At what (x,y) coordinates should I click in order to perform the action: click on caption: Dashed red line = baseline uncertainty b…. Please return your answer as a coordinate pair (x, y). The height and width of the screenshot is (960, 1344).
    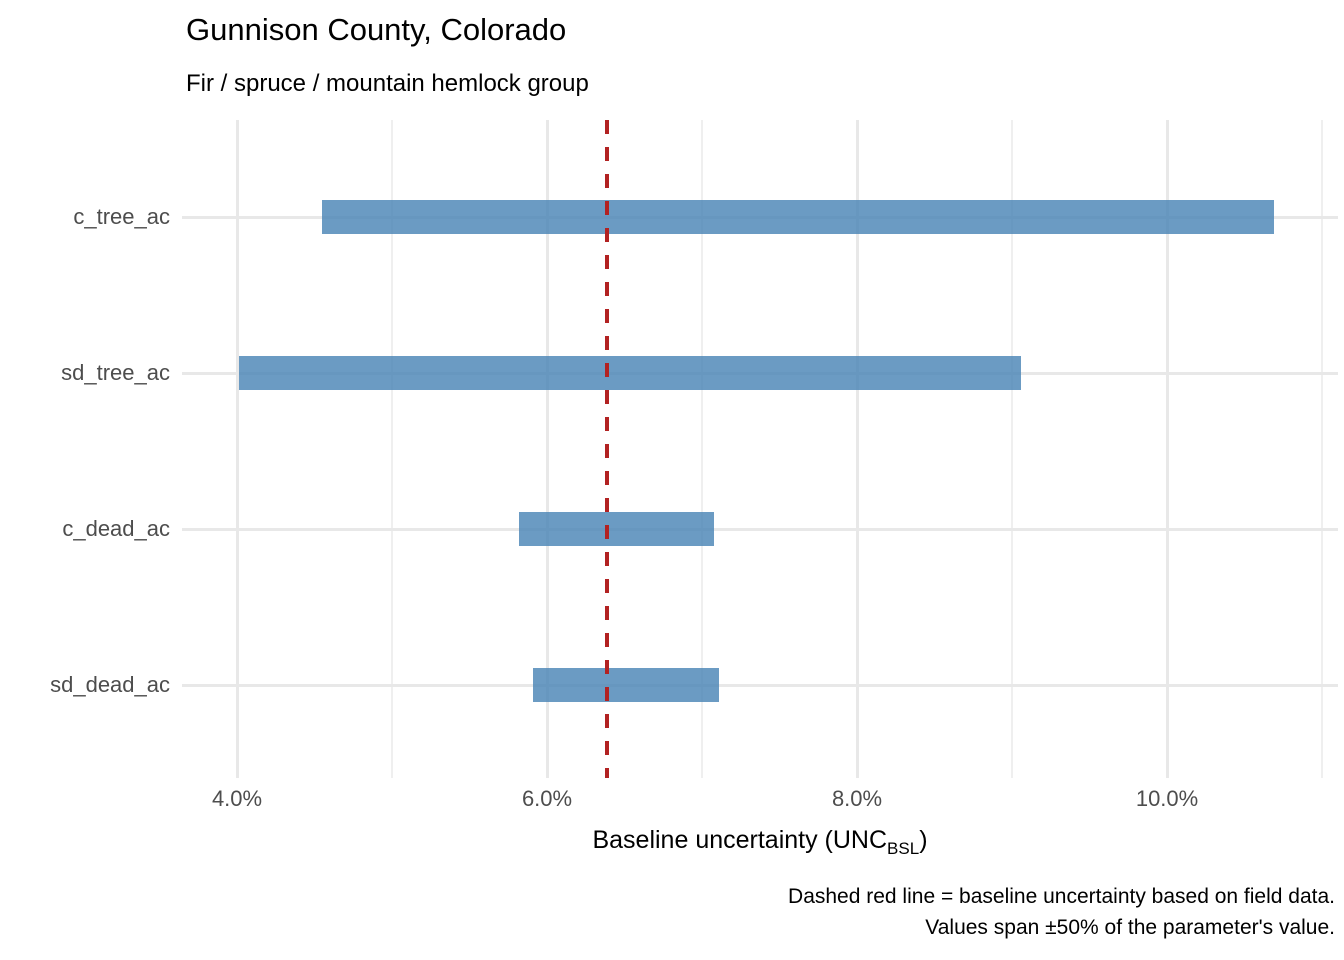
    Looking at the image, I should click on (1061, 912).